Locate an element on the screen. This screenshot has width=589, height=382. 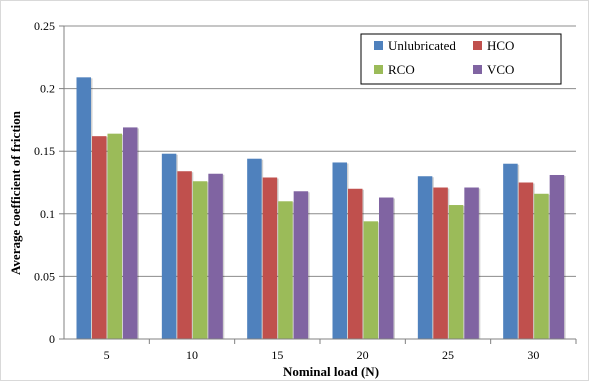
legend-label-hco: HCO is located at coordinates (500, 45).